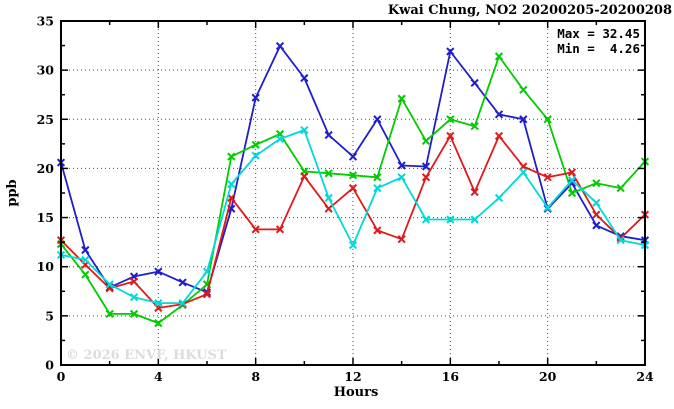 The height and width of the screenshot is (409, 674). Describe the element at coordinates (231, 184) in the screenshot. I see `series-cyan-point-h7` at that location.